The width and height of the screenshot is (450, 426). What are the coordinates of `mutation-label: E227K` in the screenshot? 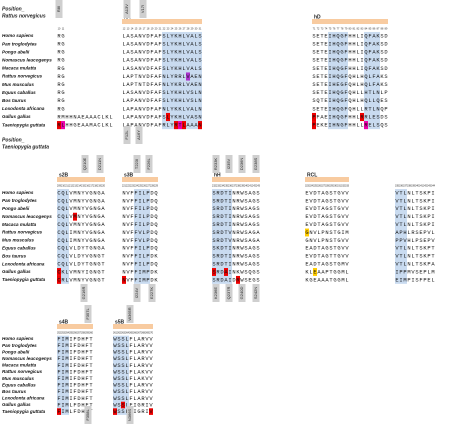 It's located at (151, 293).